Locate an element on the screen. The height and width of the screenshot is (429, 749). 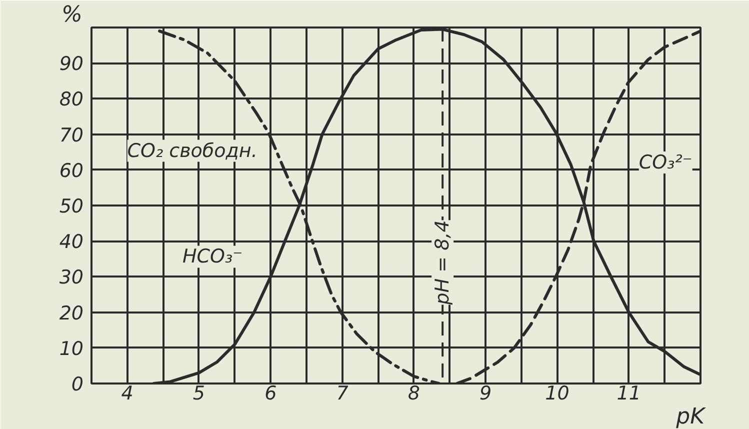
x-tick-label: 7 is located at coordinates (342, 393).